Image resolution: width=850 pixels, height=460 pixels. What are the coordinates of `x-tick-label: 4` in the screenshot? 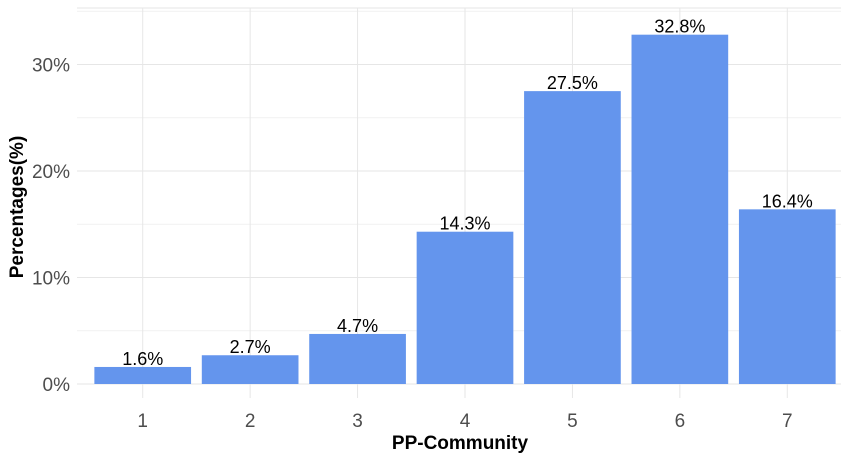 It's located at (465, 421).